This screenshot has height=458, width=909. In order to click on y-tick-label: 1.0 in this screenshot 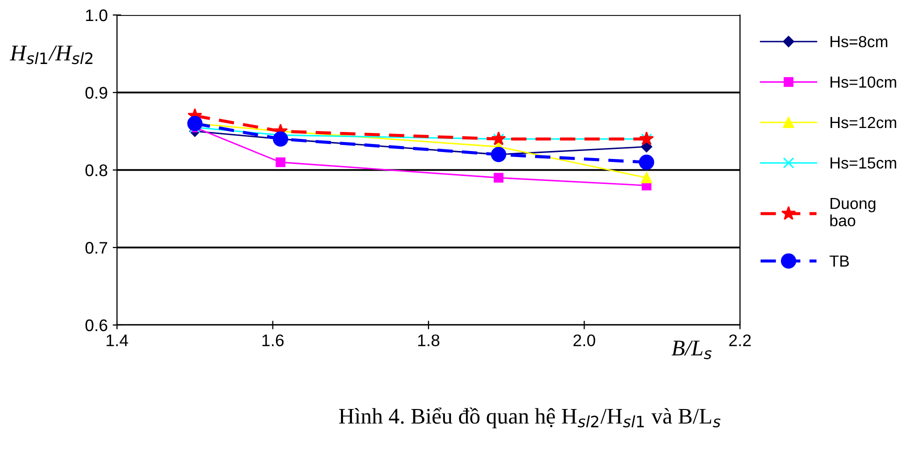, I will do `click(97, 15)`.